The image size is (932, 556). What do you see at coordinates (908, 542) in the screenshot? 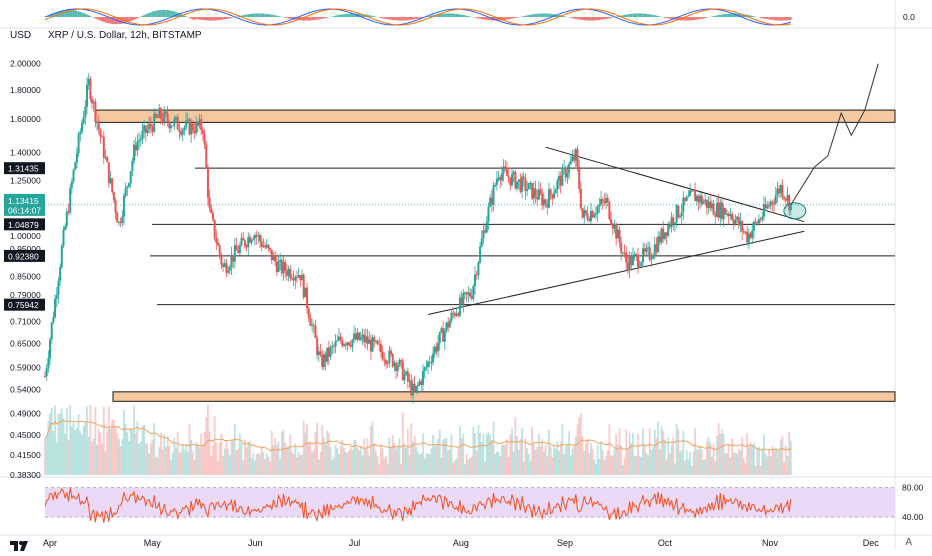
I see `auto-scale-button: A` at bounding box center [908, 542].